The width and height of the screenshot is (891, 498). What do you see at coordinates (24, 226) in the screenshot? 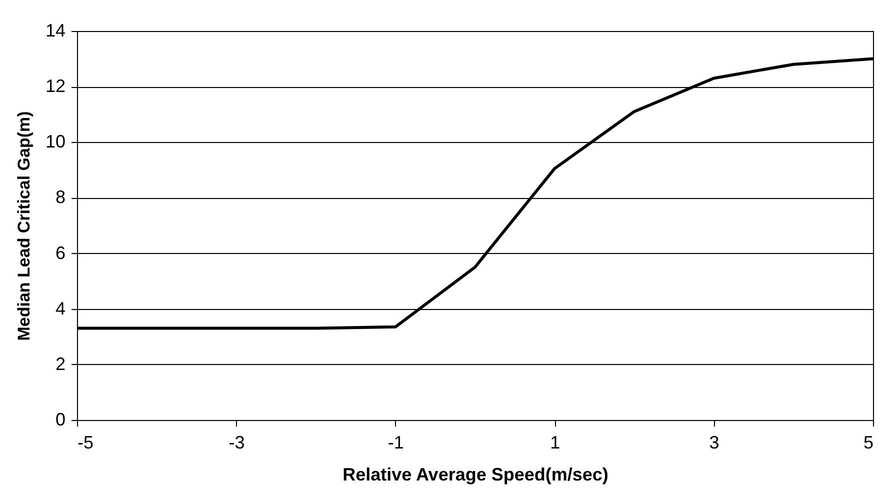
I see `y-axis-title: Median Lead Critical Gap(m)` at bounding box center [24, 226].